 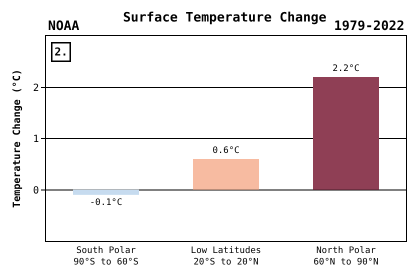 I want to click on annotation: 2., so click(x=61, y=52).